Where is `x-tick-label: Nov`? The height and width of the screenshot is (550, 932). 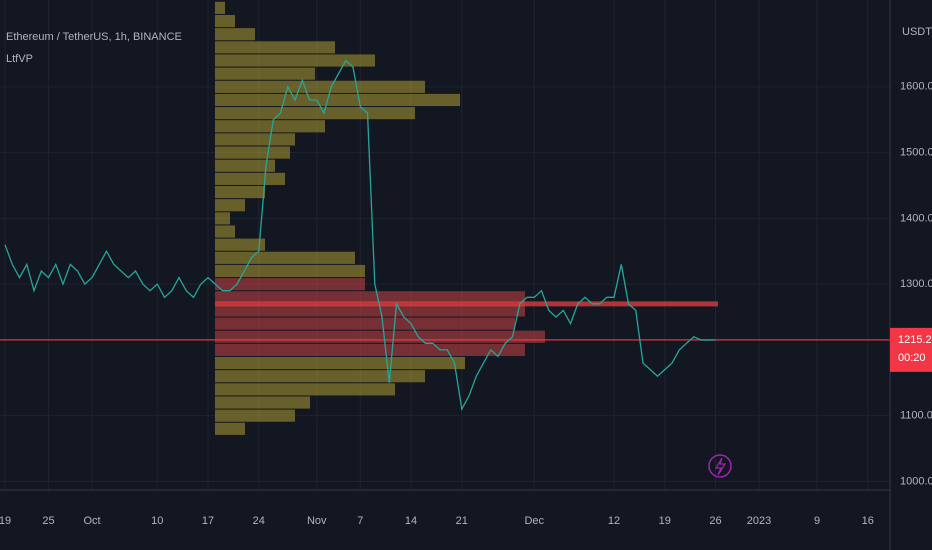 x-tick-label: Nov is located at coordinates (317, 521).